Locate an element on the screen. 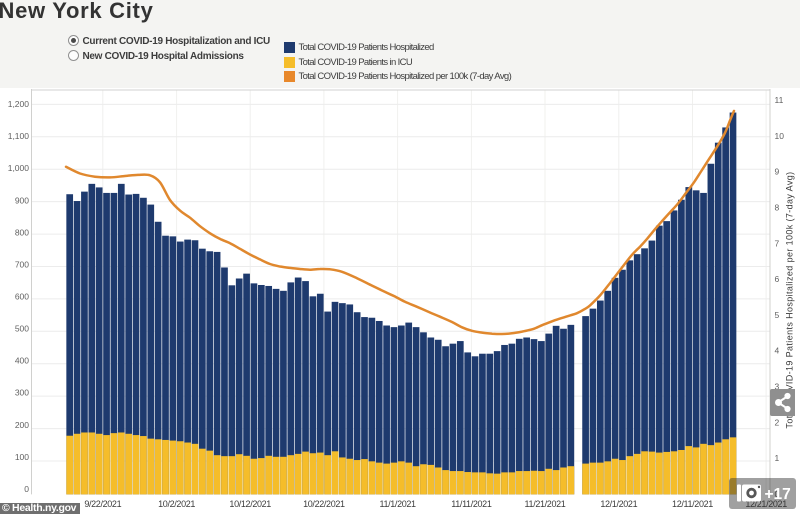  svg-text: 1 is located at coordinates (777, 458).